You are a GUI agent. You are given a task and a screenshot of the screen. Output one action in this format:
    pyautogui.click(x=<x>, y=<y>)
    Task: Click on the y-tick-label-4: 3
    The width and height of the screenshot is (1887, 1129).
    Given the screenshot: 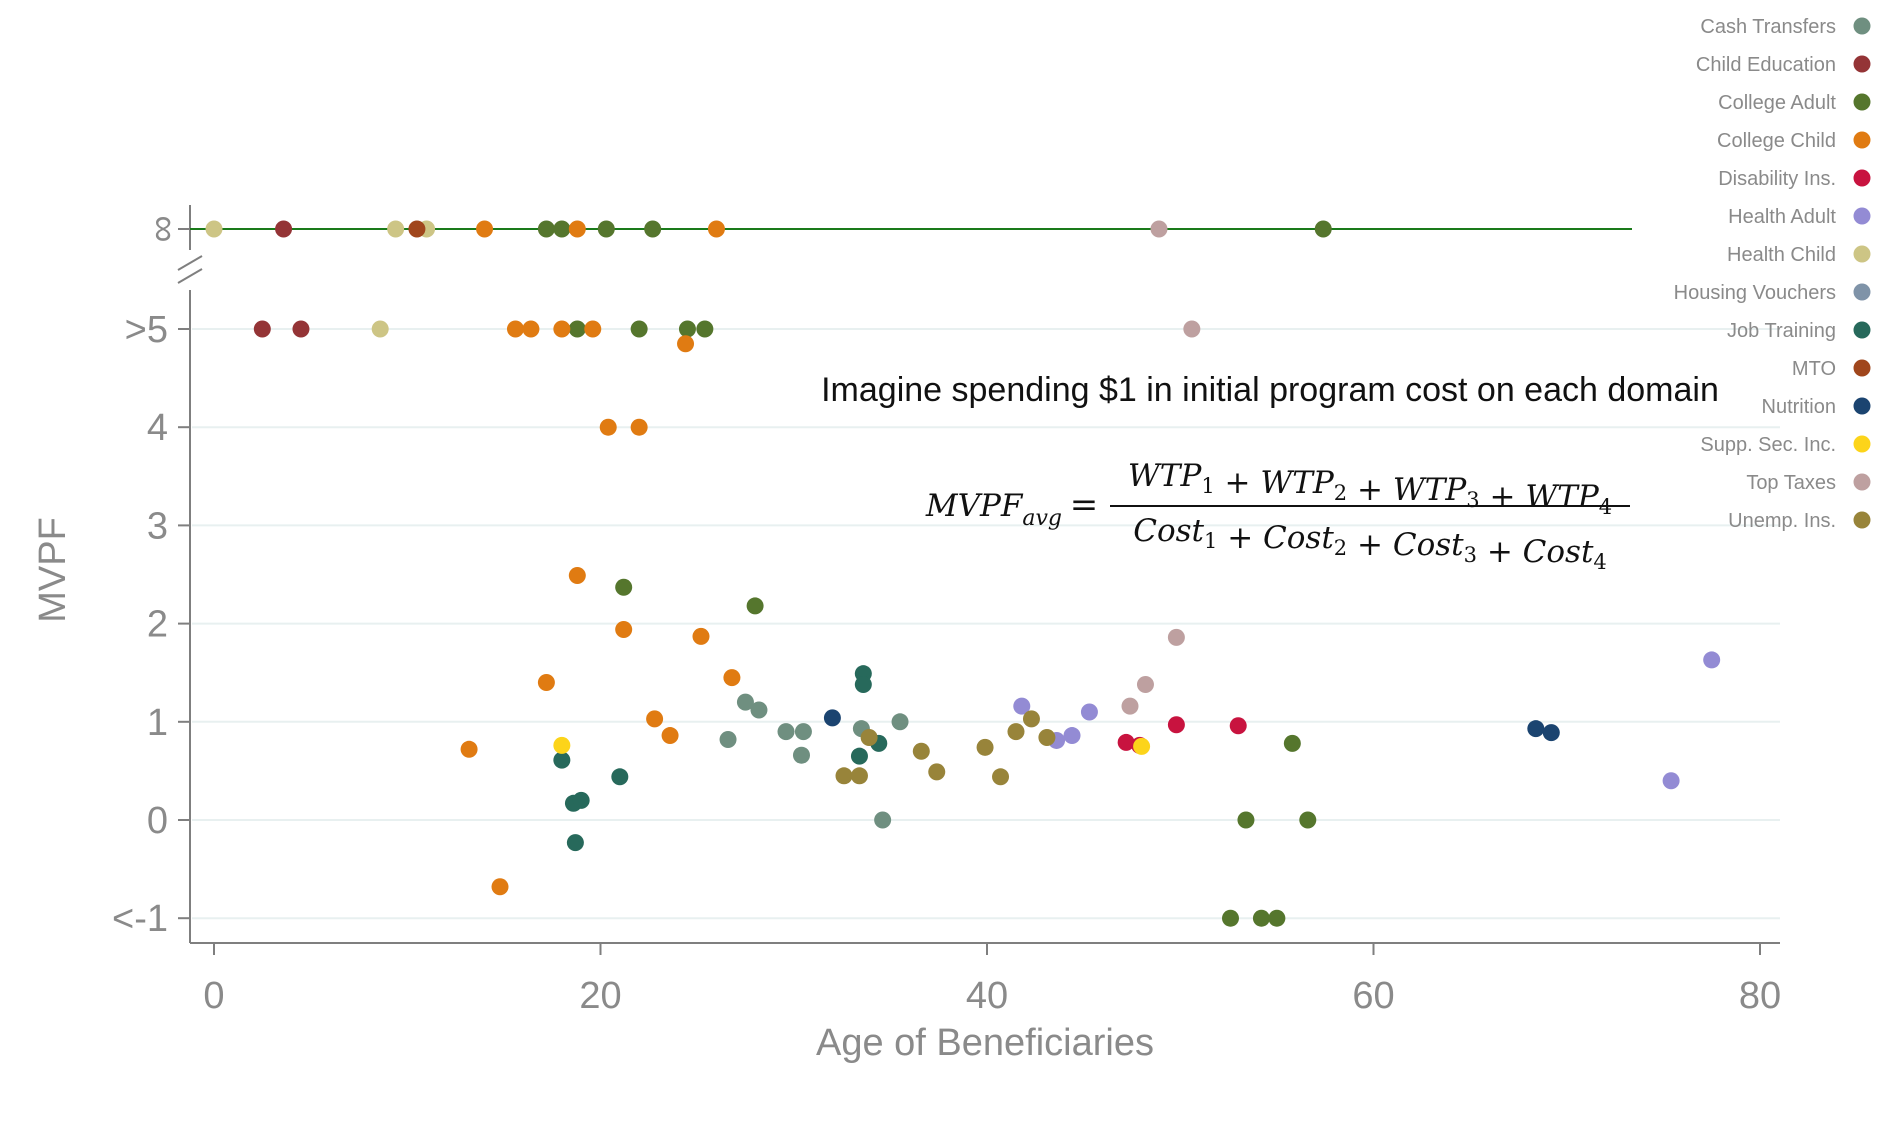 What is the action you would take?
    pyautogui.click(x=157, y=526)
    